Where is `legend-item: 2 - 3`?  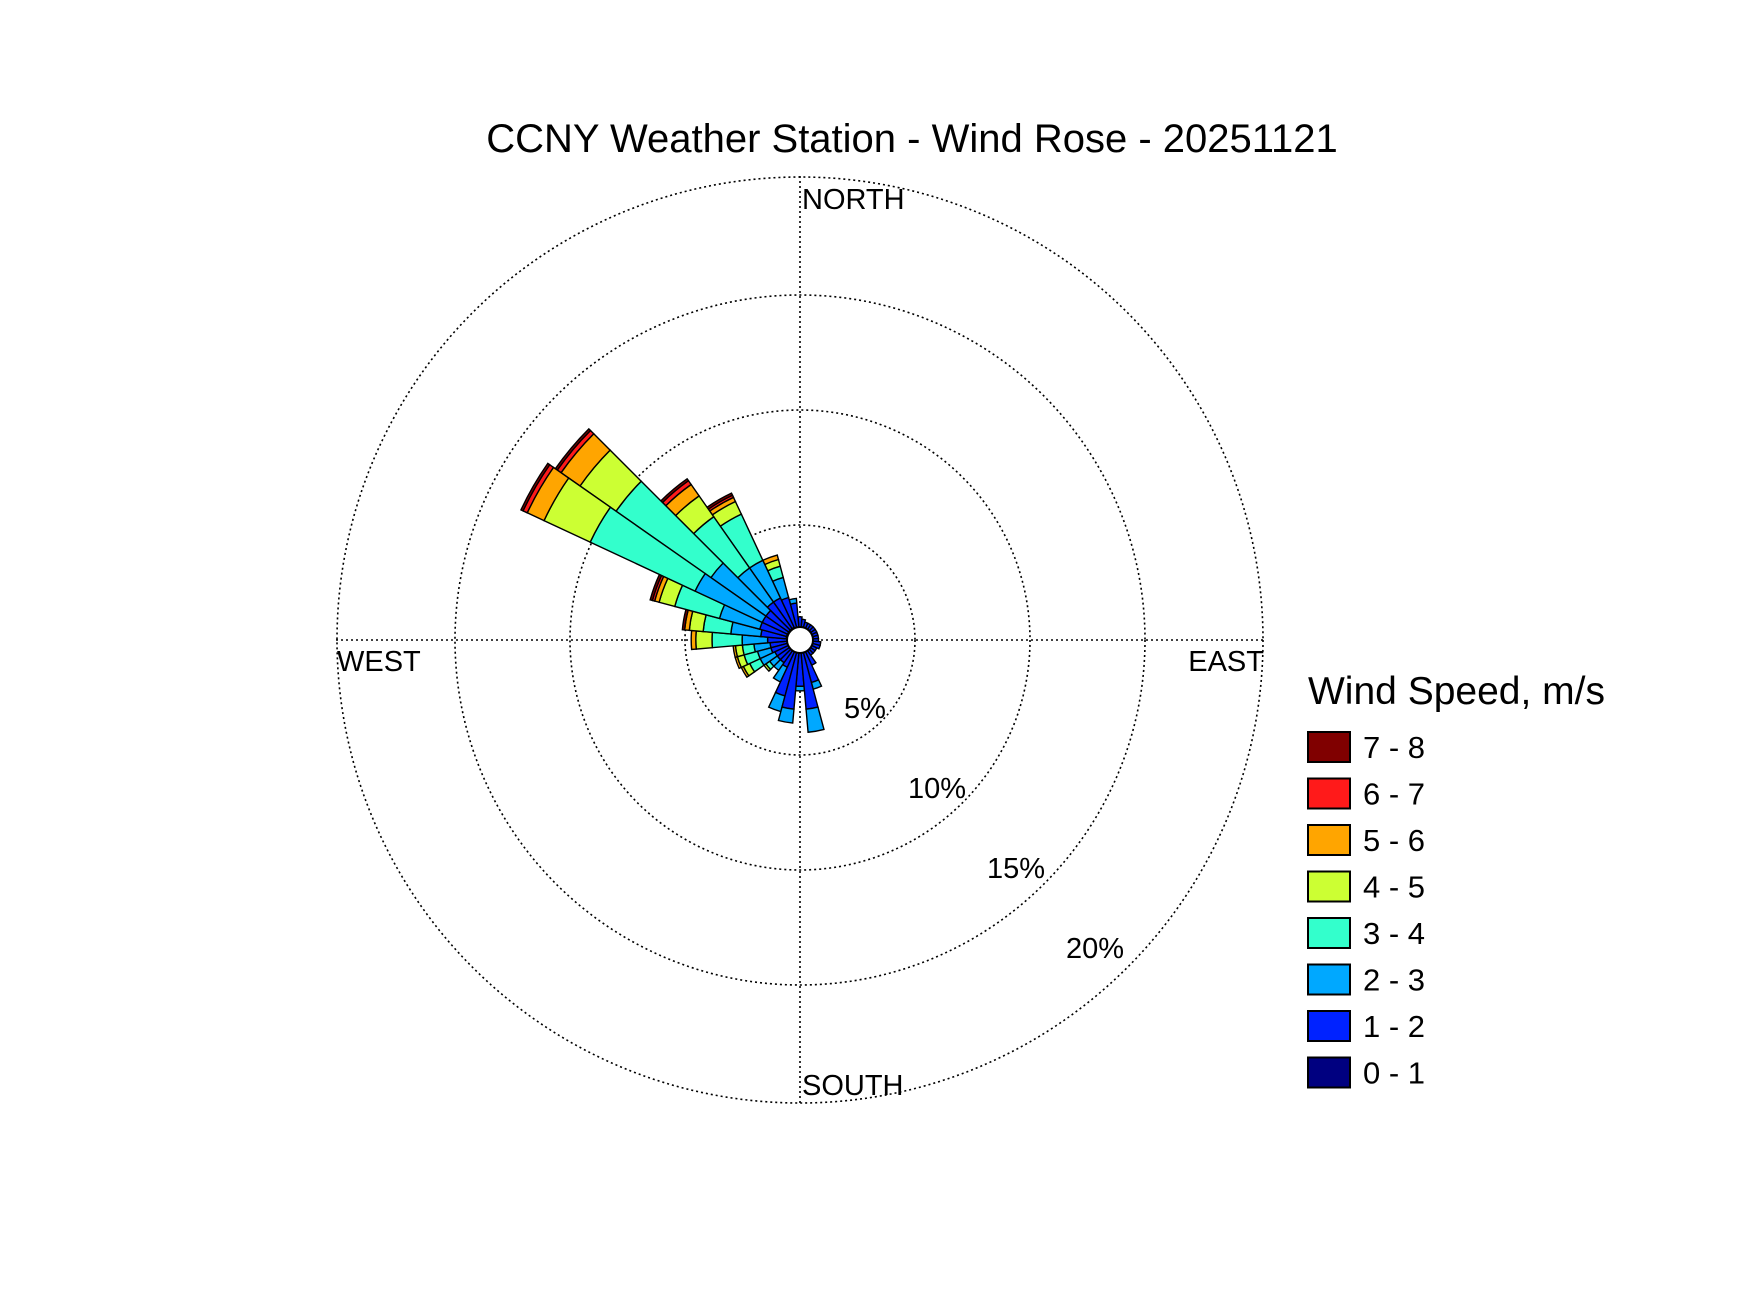 legend-item: 2 - 3 is located at coordinates (1366, 980).